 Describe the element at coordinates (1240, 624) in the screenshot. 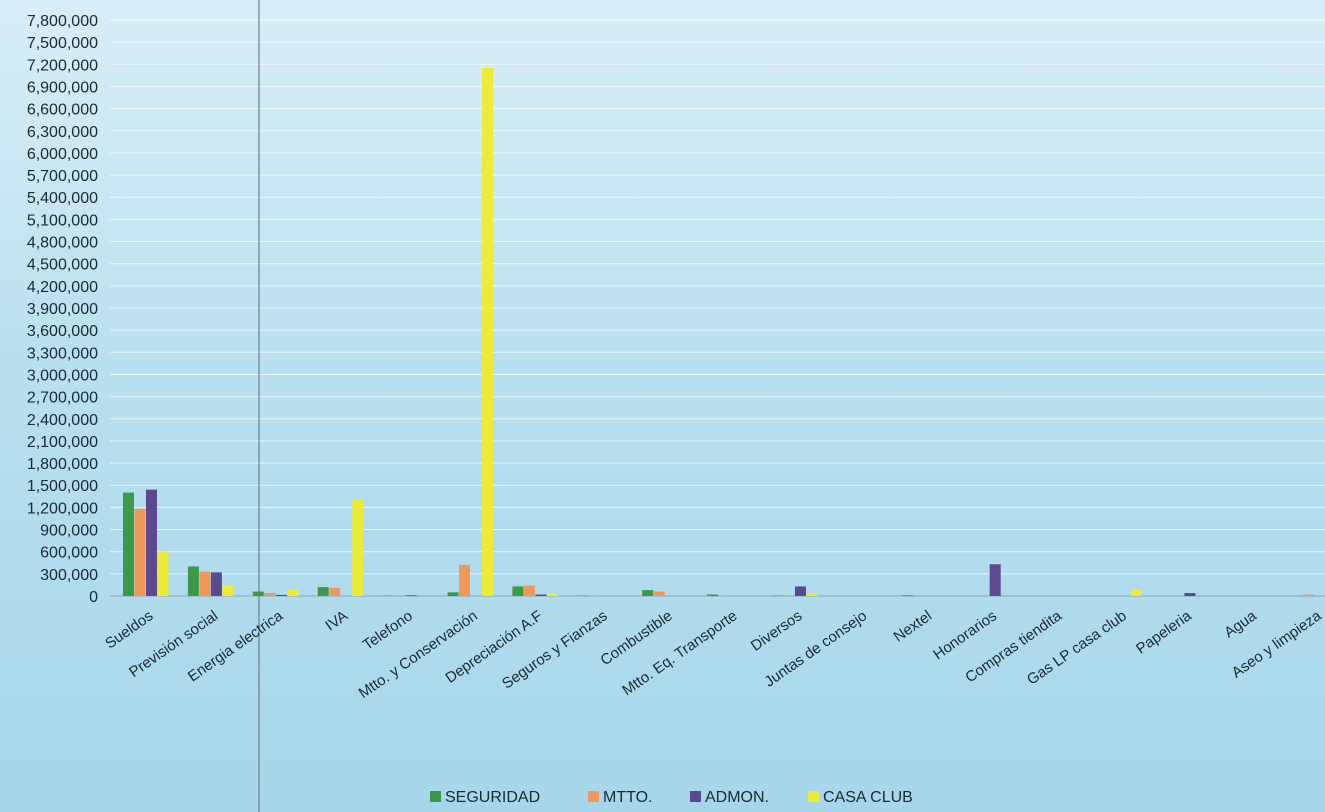

I see `x-tick-label: Agua` at that location.